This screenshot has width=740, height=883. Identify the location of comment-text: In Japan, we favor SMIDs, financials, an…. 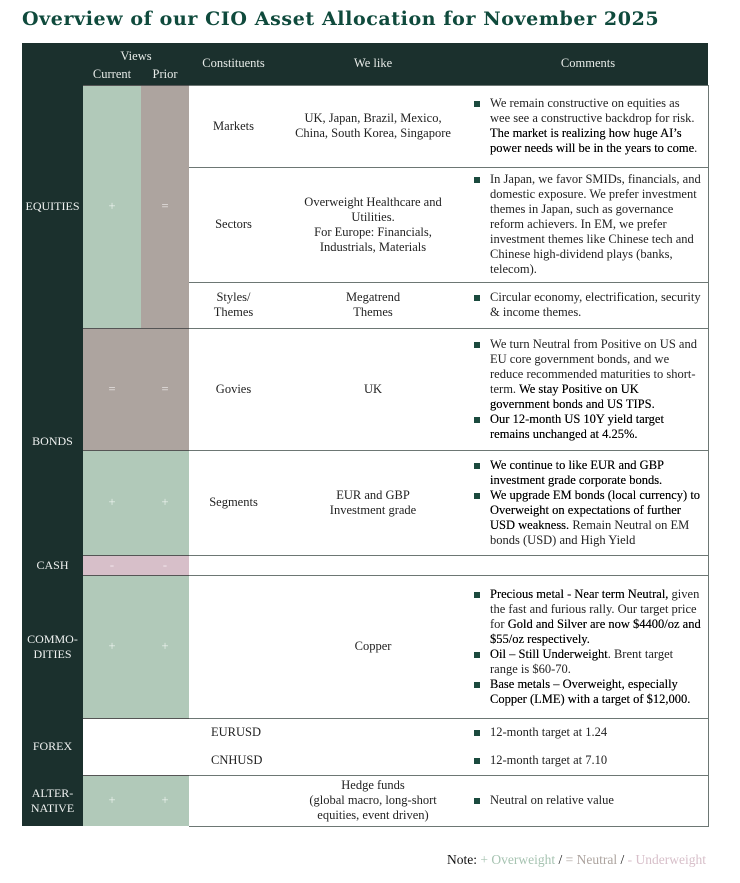
(595, 224).